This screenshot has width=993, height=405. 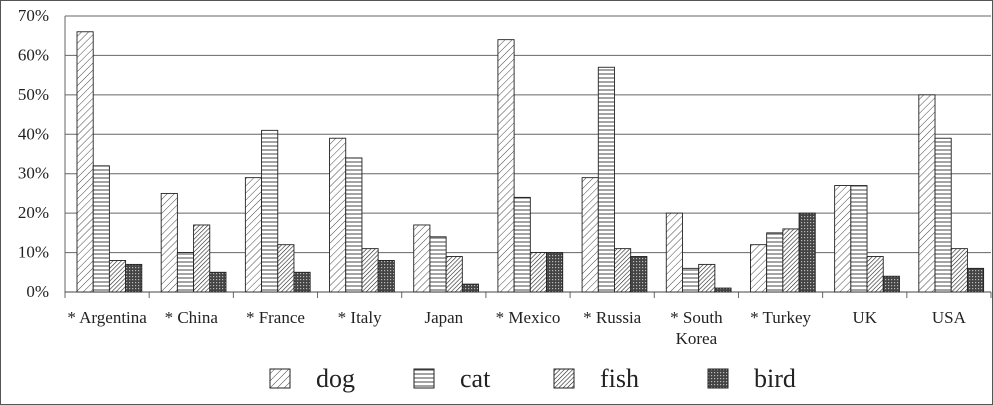 I want to click on x-tick-label: * Mexico, so click(x=528, y=317).